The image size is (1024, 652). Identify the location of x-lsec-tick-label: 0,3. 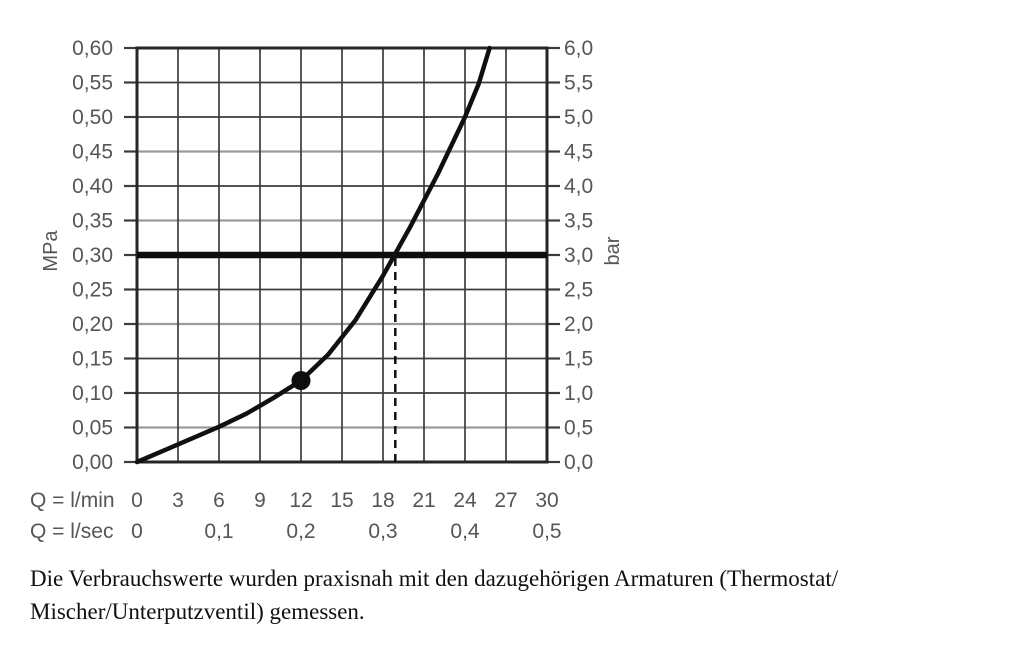
(382, 531).